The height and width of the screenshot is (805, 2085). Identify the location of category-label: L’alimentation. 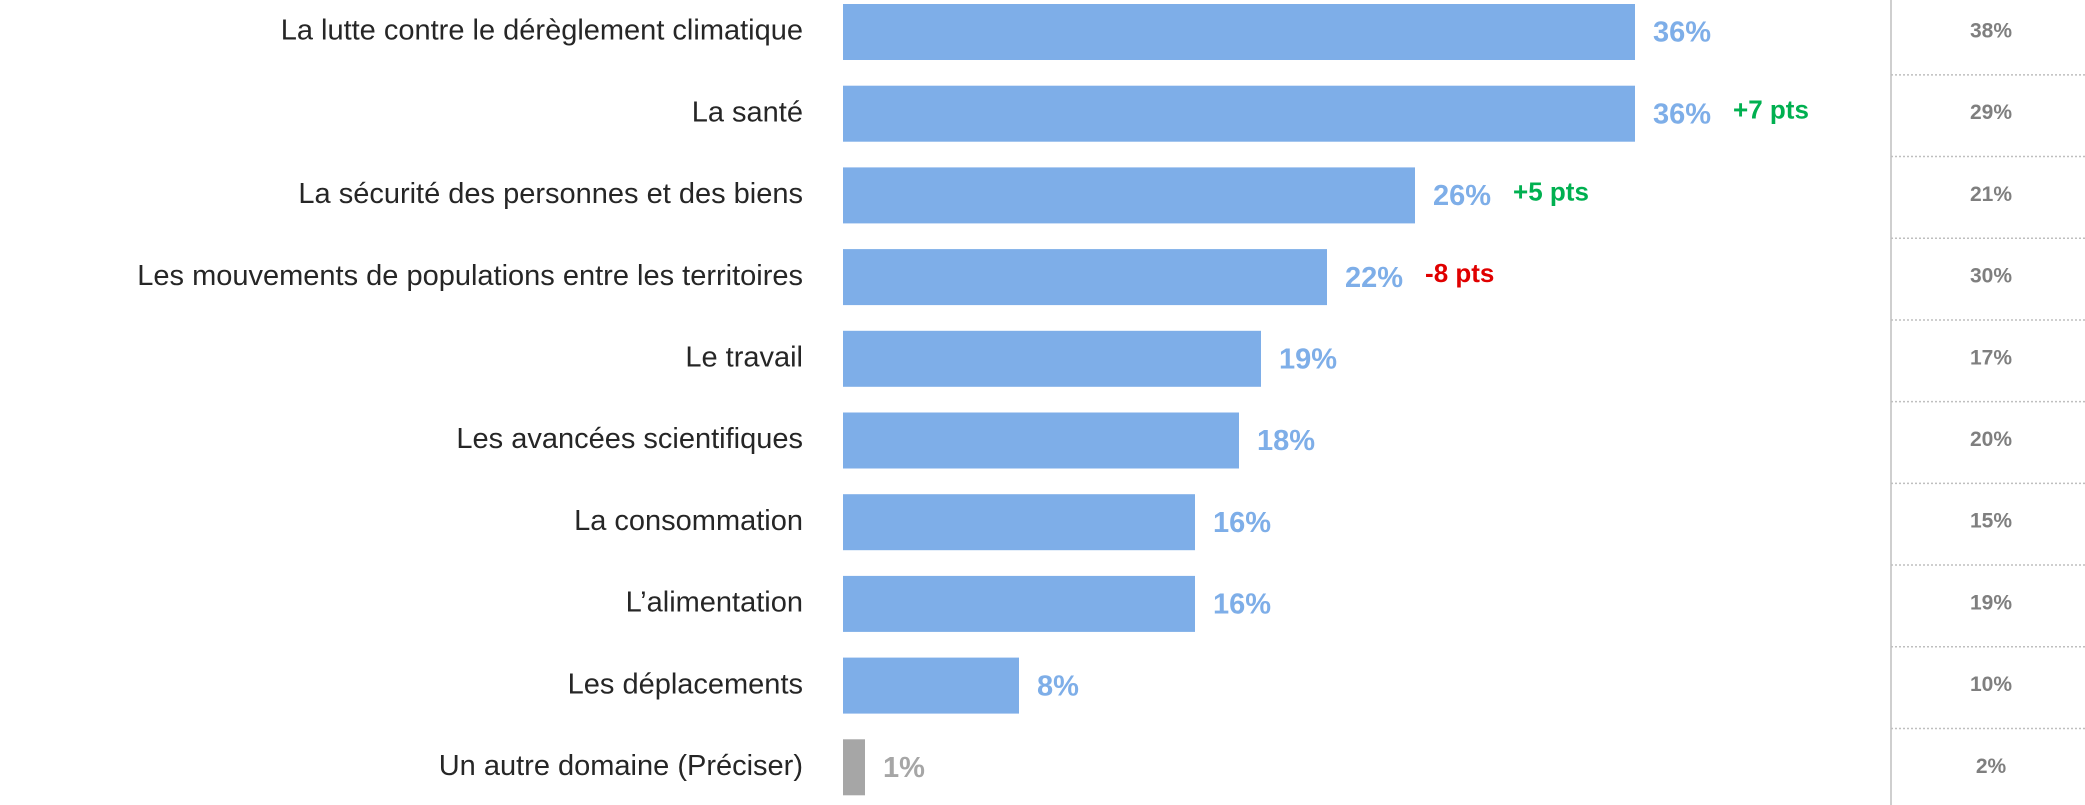
(714, 603).